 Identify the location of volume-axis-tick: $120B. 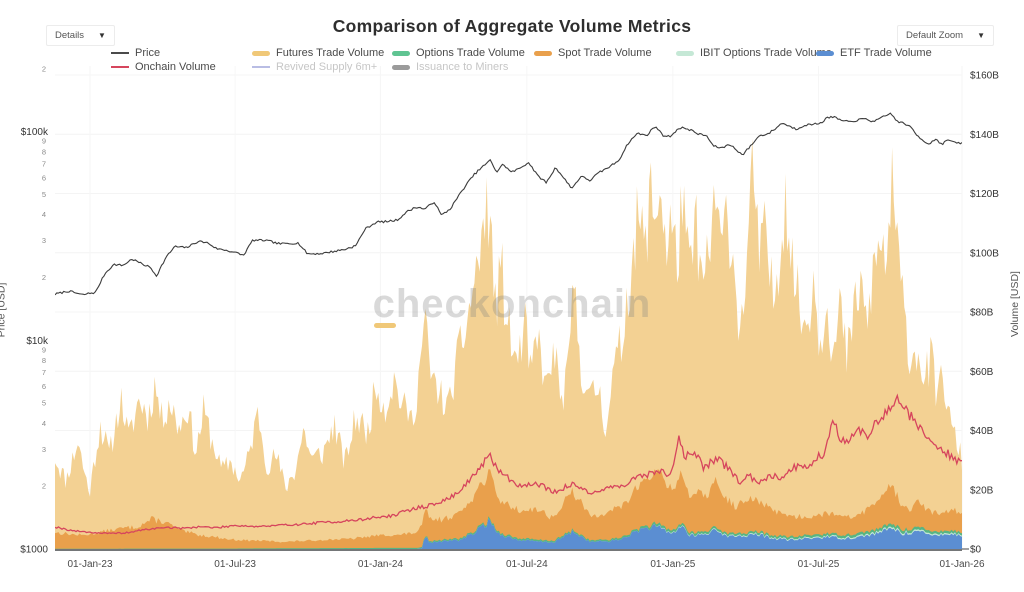
(984, 194).